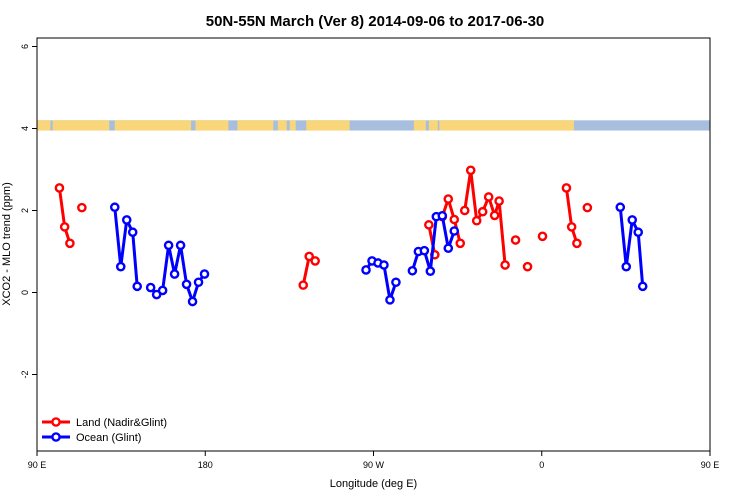 The image size is (750, 500). Describe the element at coordinates (25, 210) in the screenshot. I see `y-tick-label: 2` at that location.